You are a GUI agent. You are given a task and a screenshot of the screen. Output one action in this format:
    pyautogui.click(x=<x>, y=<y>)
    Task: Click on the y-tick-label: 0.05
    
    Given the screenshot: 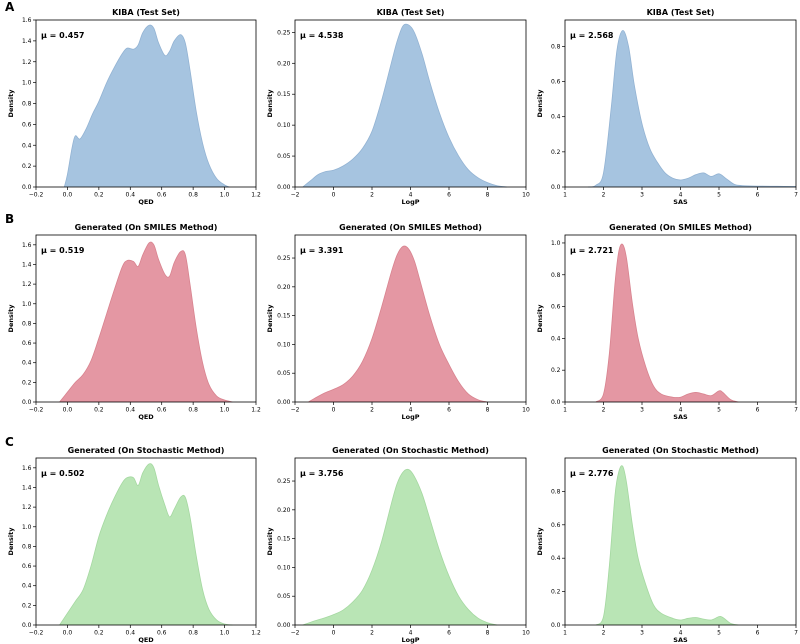 What is the action you would take?
    pyautogui.click(x=284, y=156)
    